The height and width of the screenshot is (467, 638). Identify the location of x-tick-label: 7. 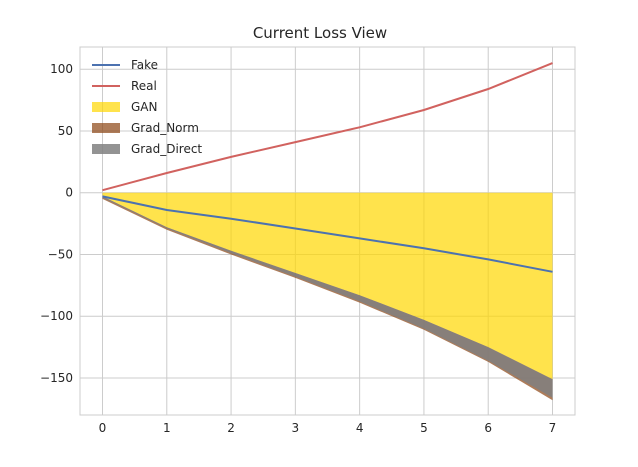
(553, 428).